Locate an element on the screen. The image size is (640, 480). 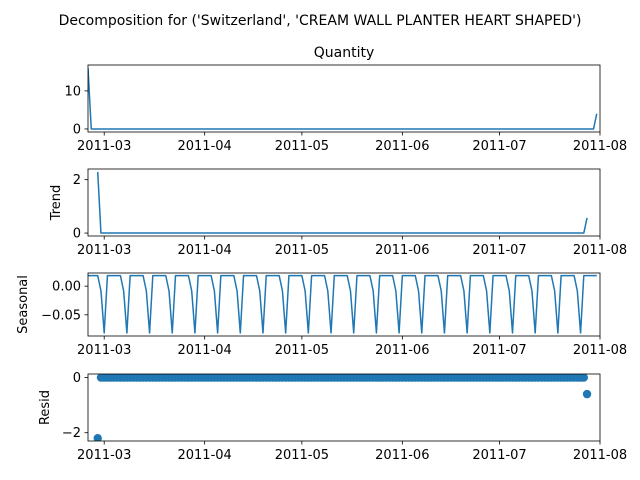
resid-axes-frame is located at coordinates (344, 407).